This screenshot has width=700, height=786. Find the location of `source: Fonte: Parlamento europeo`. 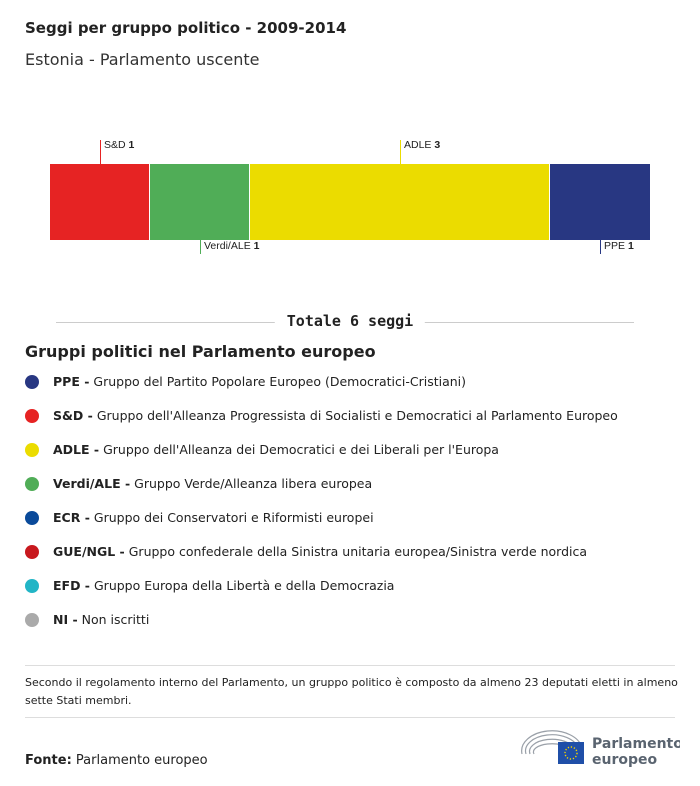

source: Fonte: Parlamento europeo is located at coordinates (116, 760).